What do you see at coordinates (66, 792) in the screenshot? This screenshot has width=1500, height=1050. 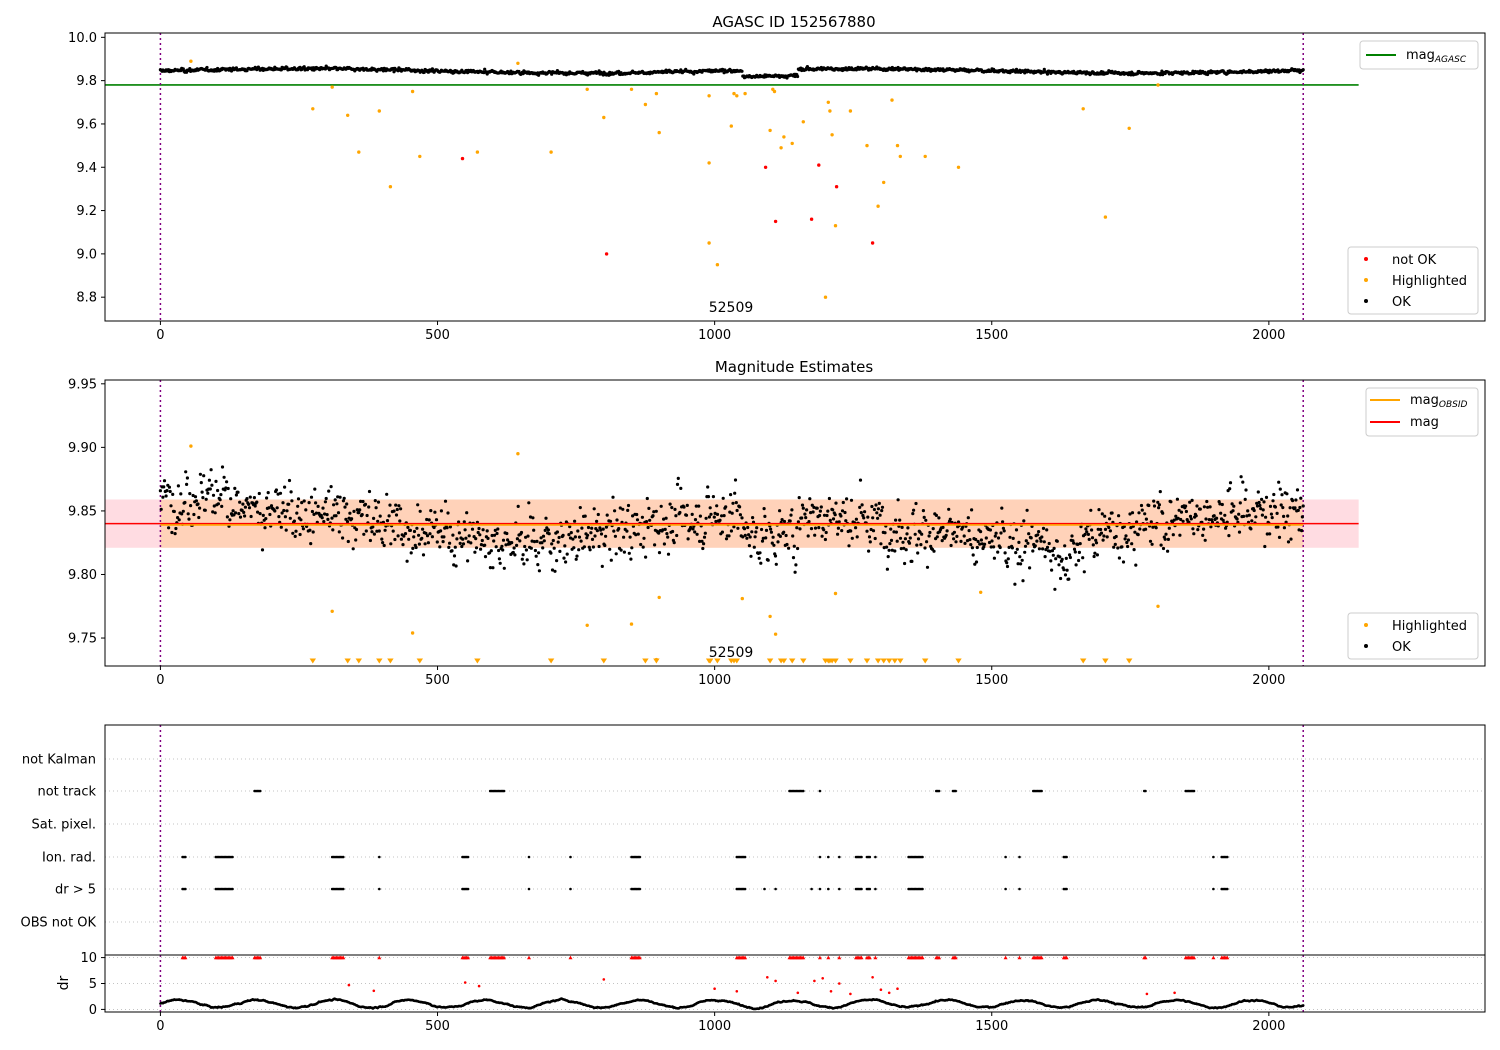 I see `flag-label: not track` at bounding box center [66, 792].